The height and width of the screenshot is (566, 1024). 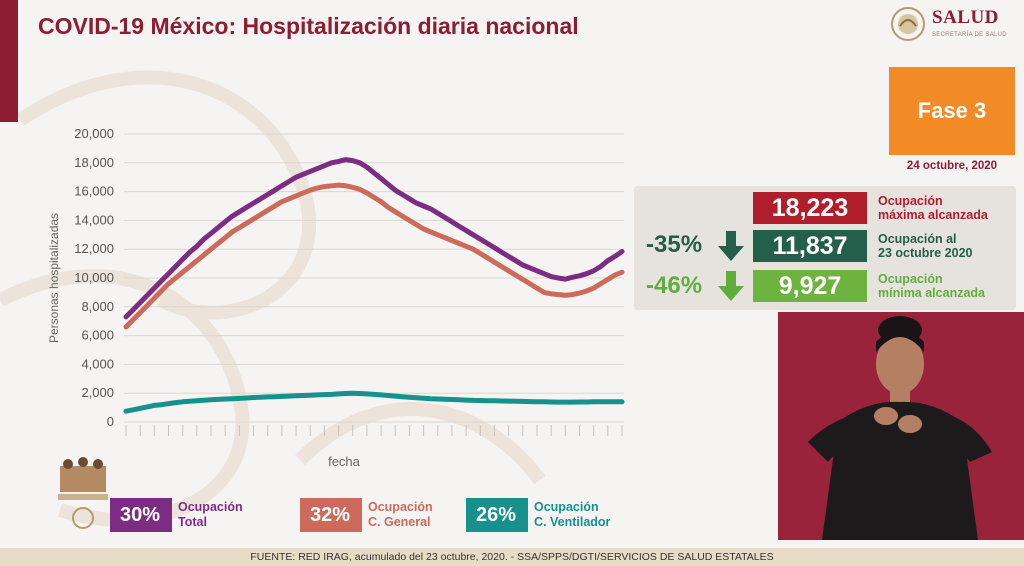 I want to click on accent-bar, so click(x=9, y=61).